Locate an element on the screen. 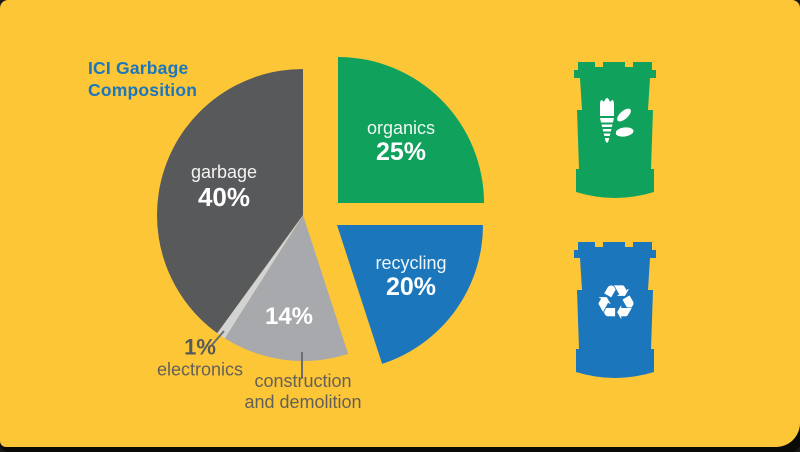  construction-percent: 14% is located at coordinates (289, 316).